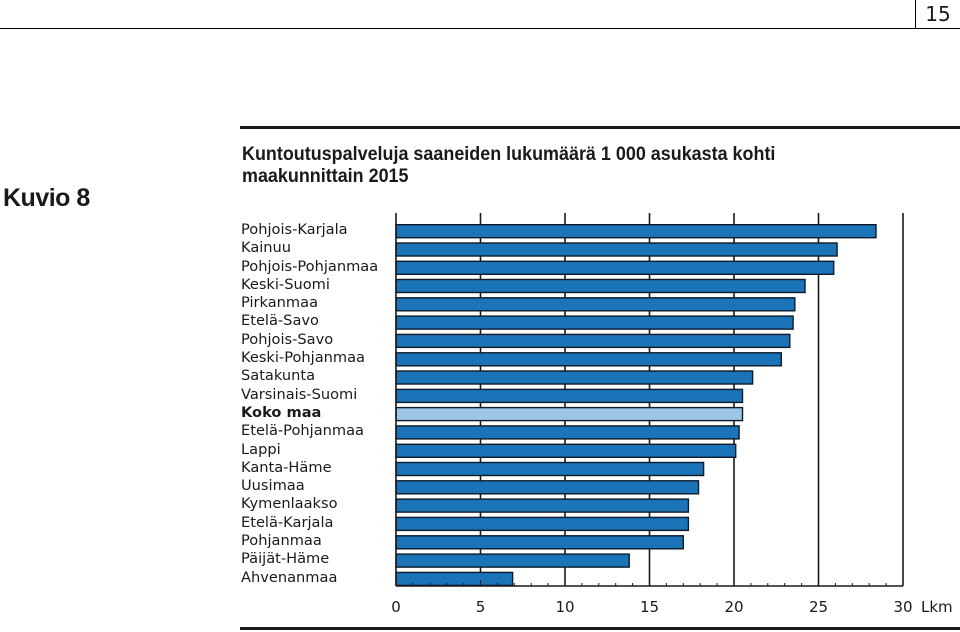 This screenshot has height=632, width=960. What do you see at coordinates (569, 414) in the screenshot?
I see `bar-koko-maa` at bounding box center [569, 414].